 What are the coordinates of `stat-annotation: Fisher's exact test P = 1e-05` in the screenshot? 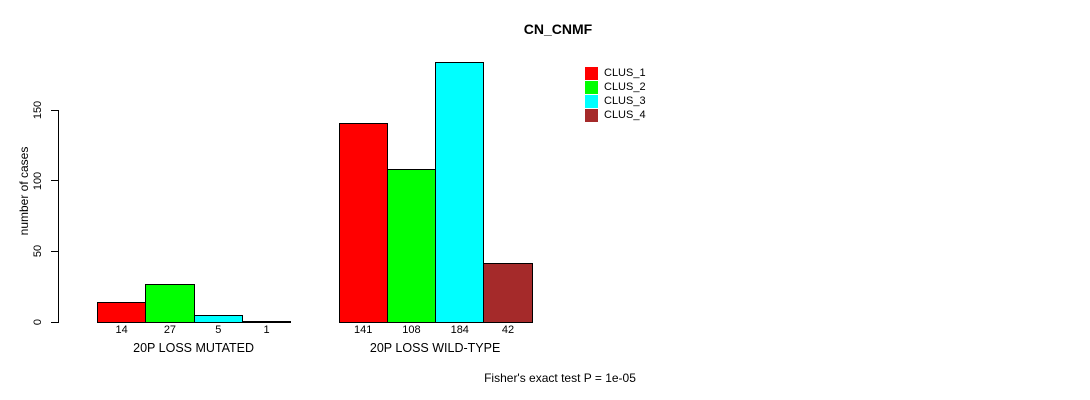 It's located at (560, 378).